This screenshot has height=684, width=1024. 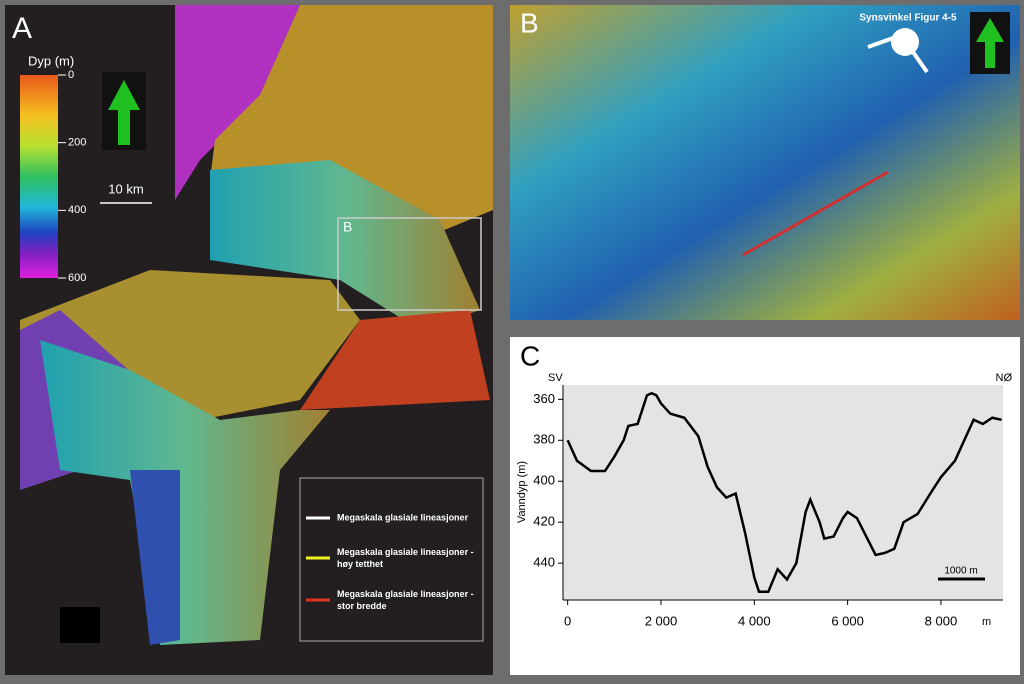 I want to click on y-tick-label: 440, so click(x=544, y=562).